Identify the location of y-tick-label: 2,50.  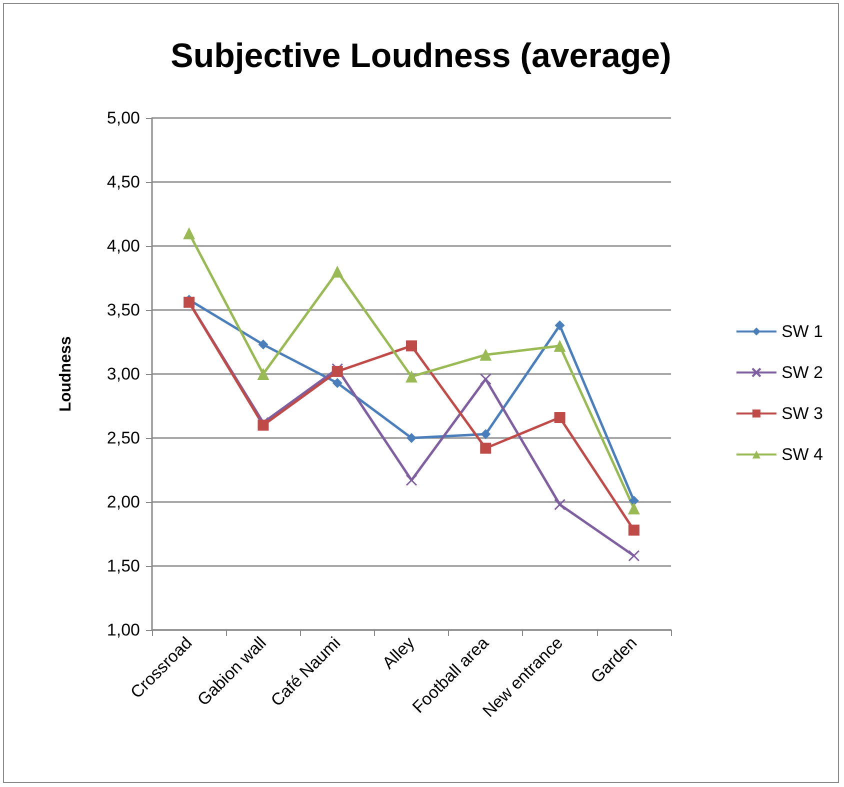
(123, 438).